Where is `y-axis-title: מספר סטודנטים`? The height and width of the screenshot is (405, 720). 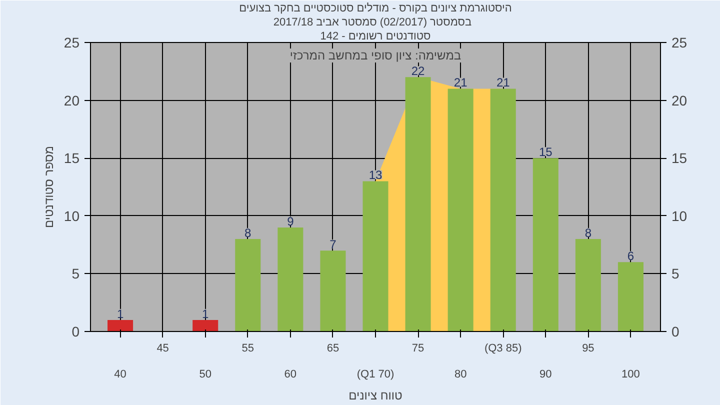 y-axis-title: מספר סטודנטים is located at coordinates (49, 187).